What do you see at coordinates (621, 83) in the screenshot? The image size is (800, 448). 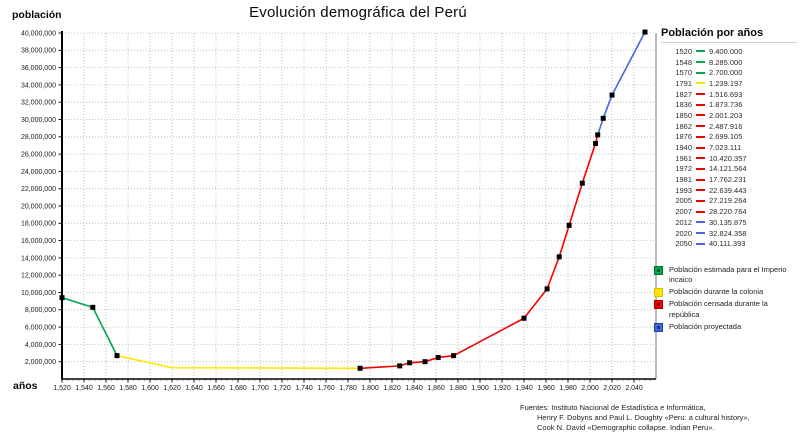 I see `series-line-proyectada` at bounding box center [621, 83].